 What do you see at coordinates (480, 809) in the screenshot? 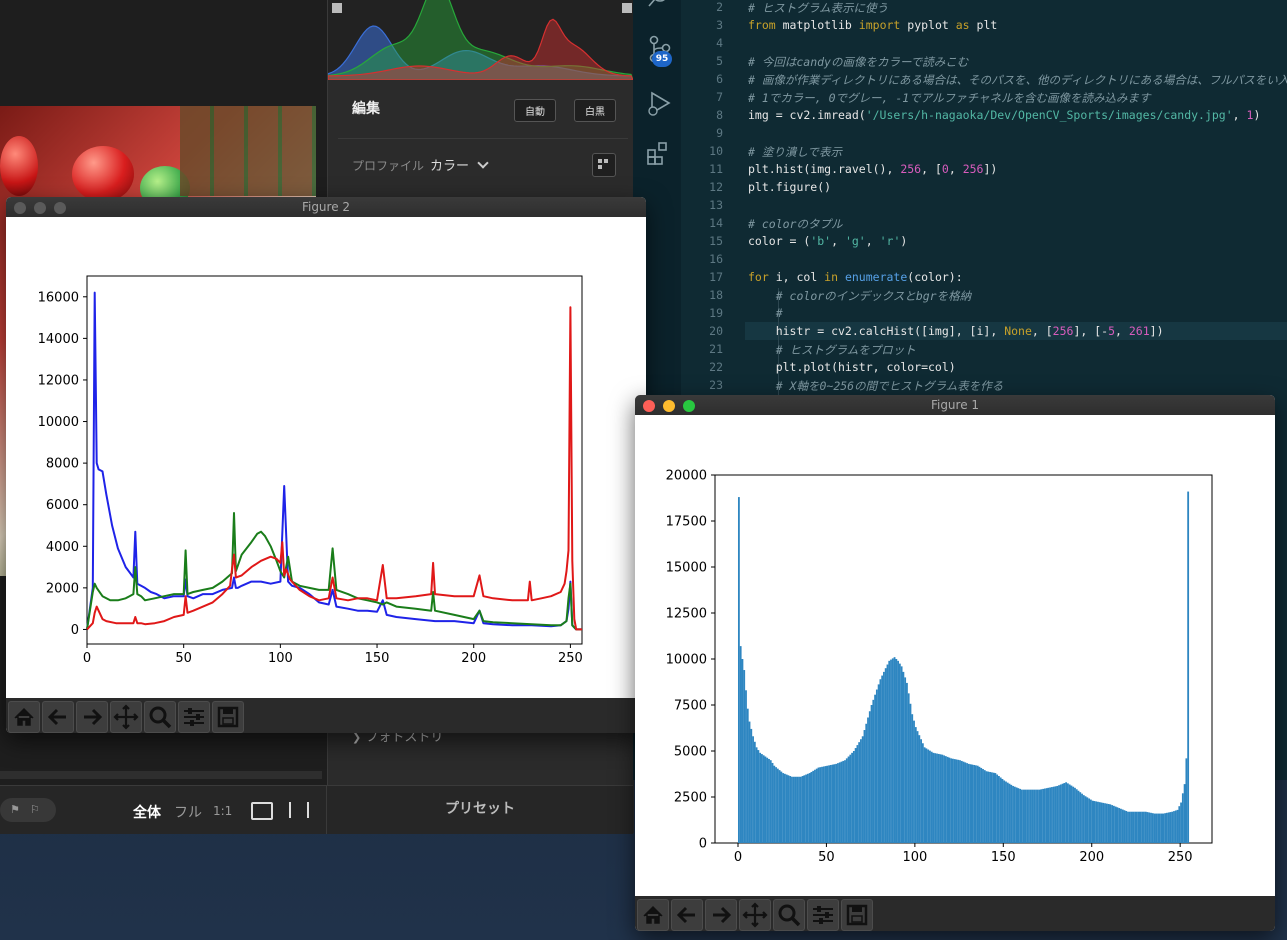
I see `preset-button: プリセット` at bounding box center [480, 809].